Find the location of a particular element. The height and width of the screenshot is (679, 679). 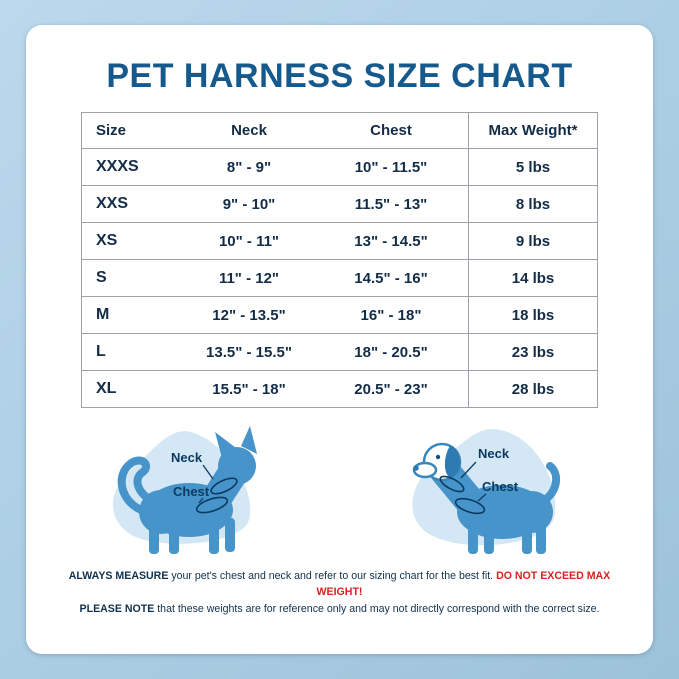

chest-range-cell: 11.5" - 13" is located at coordinates (391, 204).